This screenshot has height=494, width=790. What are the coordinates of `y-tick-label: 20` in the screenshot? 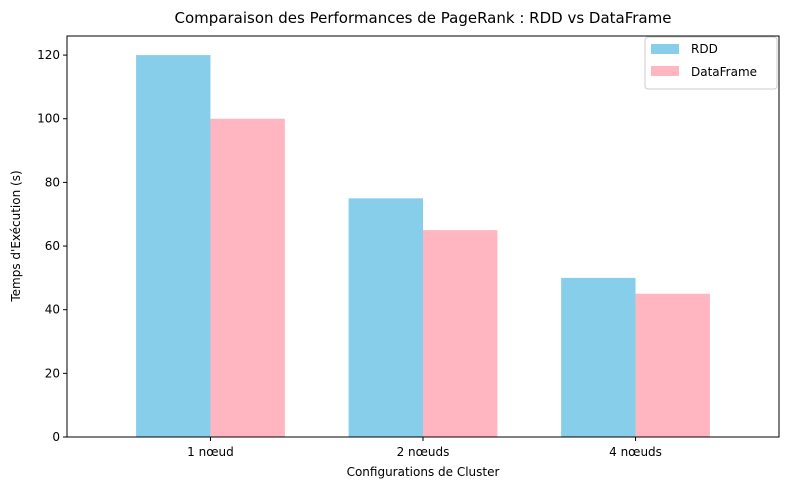 It's located at (52, 373).